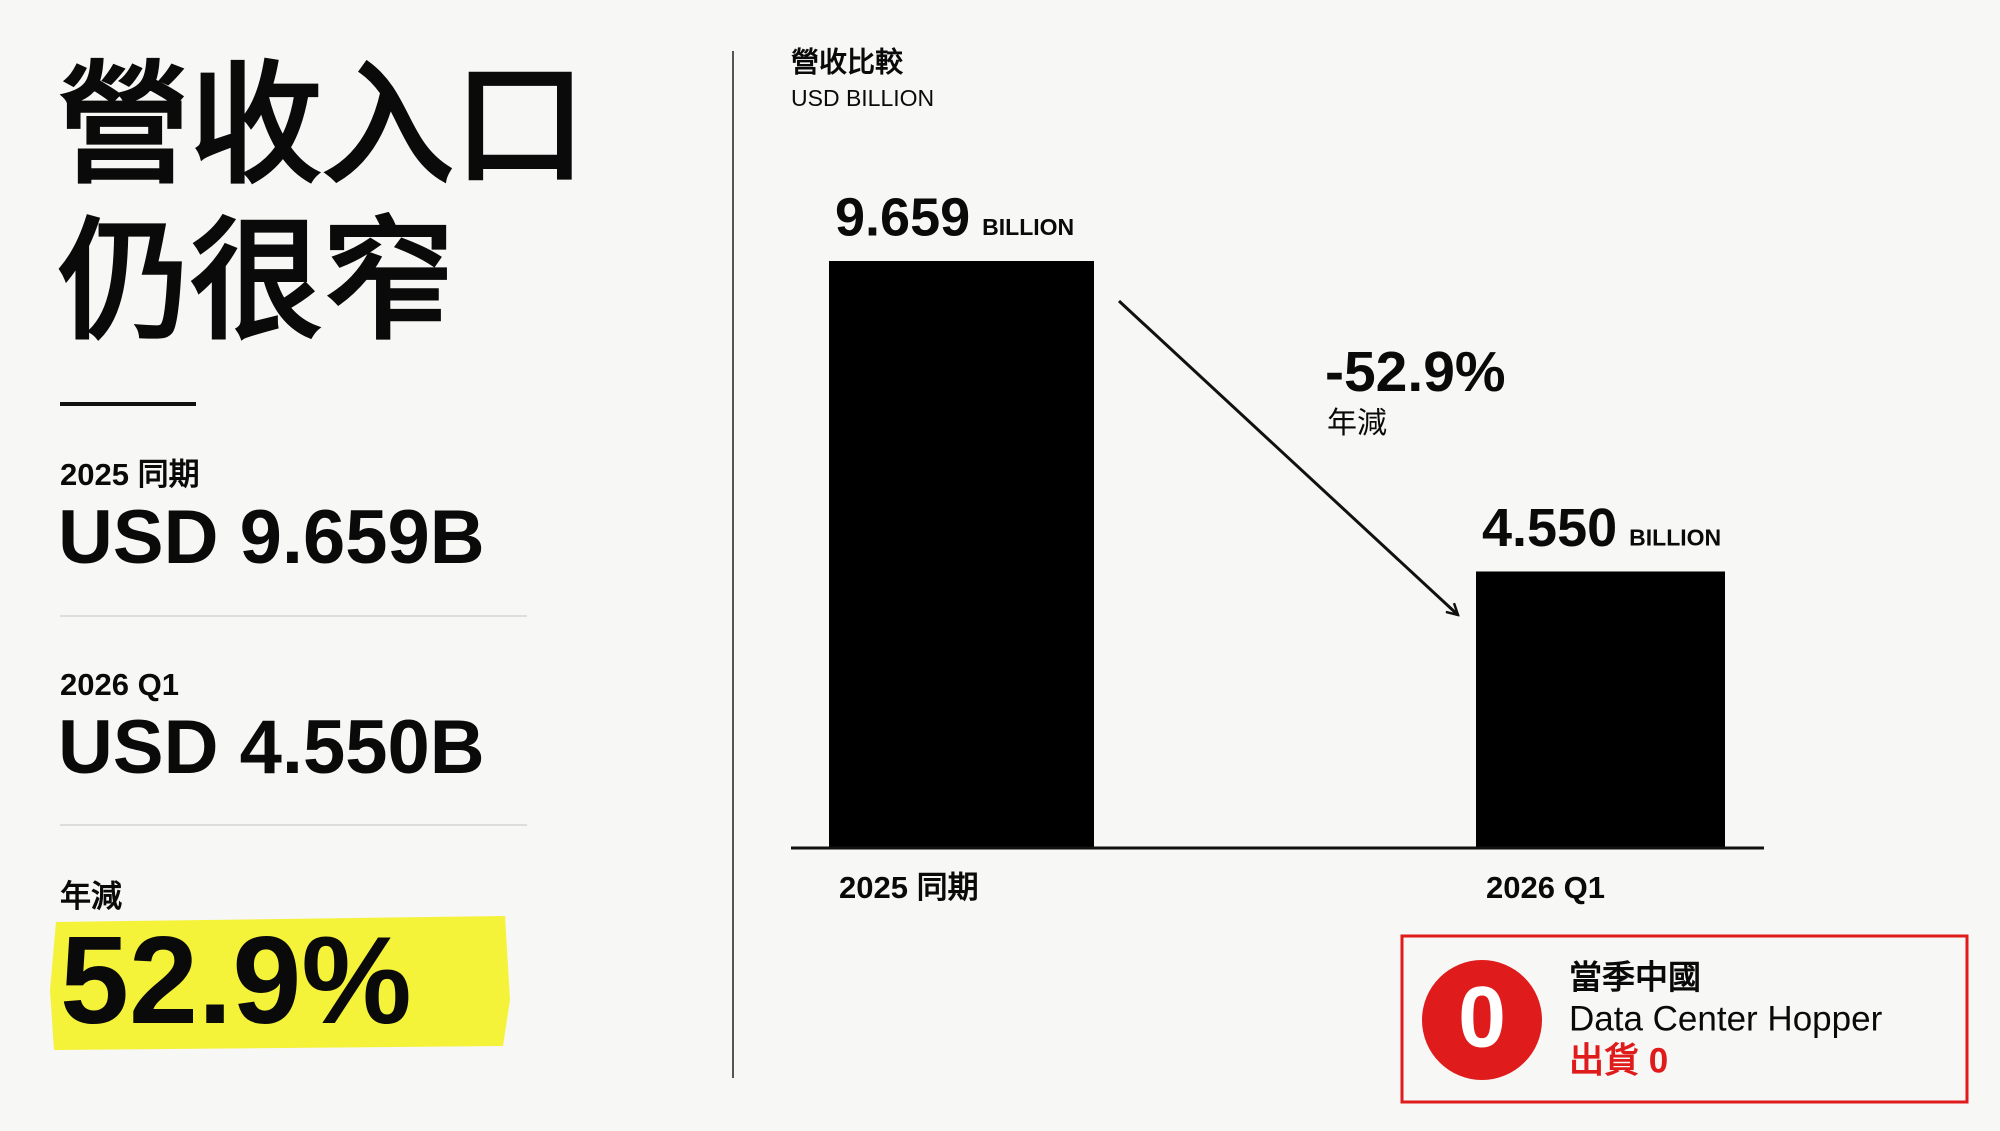 The width and height of the screenshot is (2000, 1131). Describe the element at coordinates (130, 474) in the screenshot. I see `stat-label: 2025 同期` at that location.